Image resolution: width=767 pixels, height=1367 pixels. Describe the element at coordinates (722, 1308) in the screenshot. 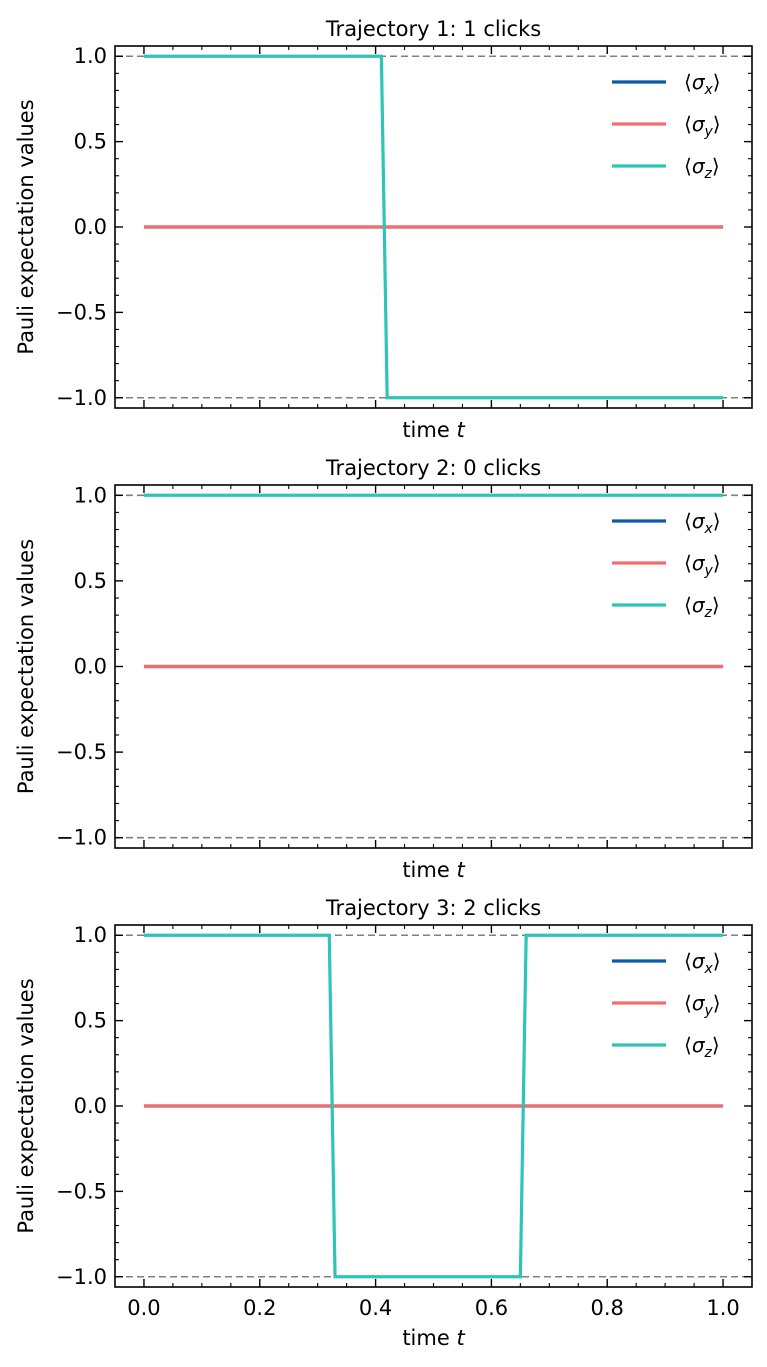

I see `x-tick-label: 1.0` at that location.